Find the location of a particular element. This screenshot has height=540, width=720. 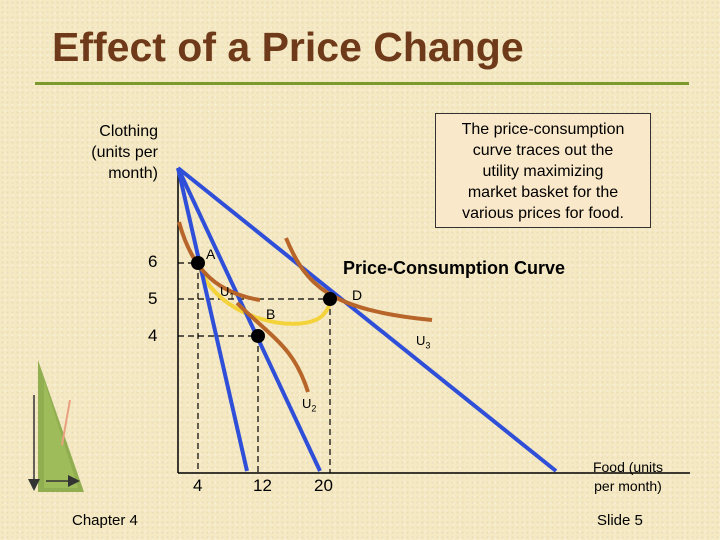

note-line: market basket for the is located at coordinates (543, 192).